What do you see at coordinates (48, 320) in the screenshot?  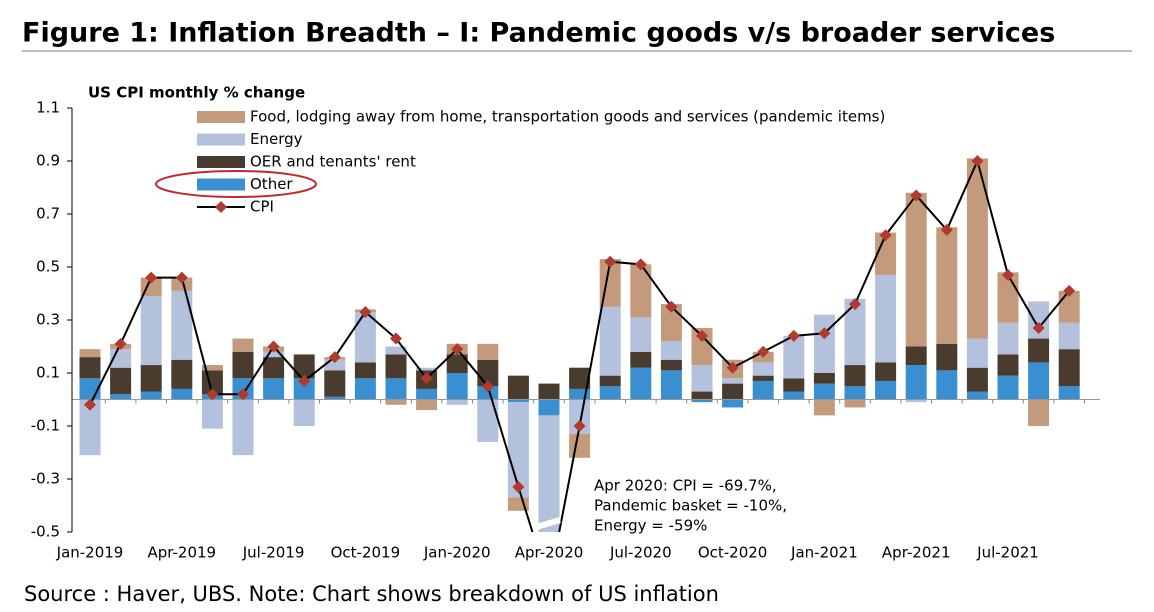 I see `y-tick-label: 0.3` at bounding box center [48, 320].